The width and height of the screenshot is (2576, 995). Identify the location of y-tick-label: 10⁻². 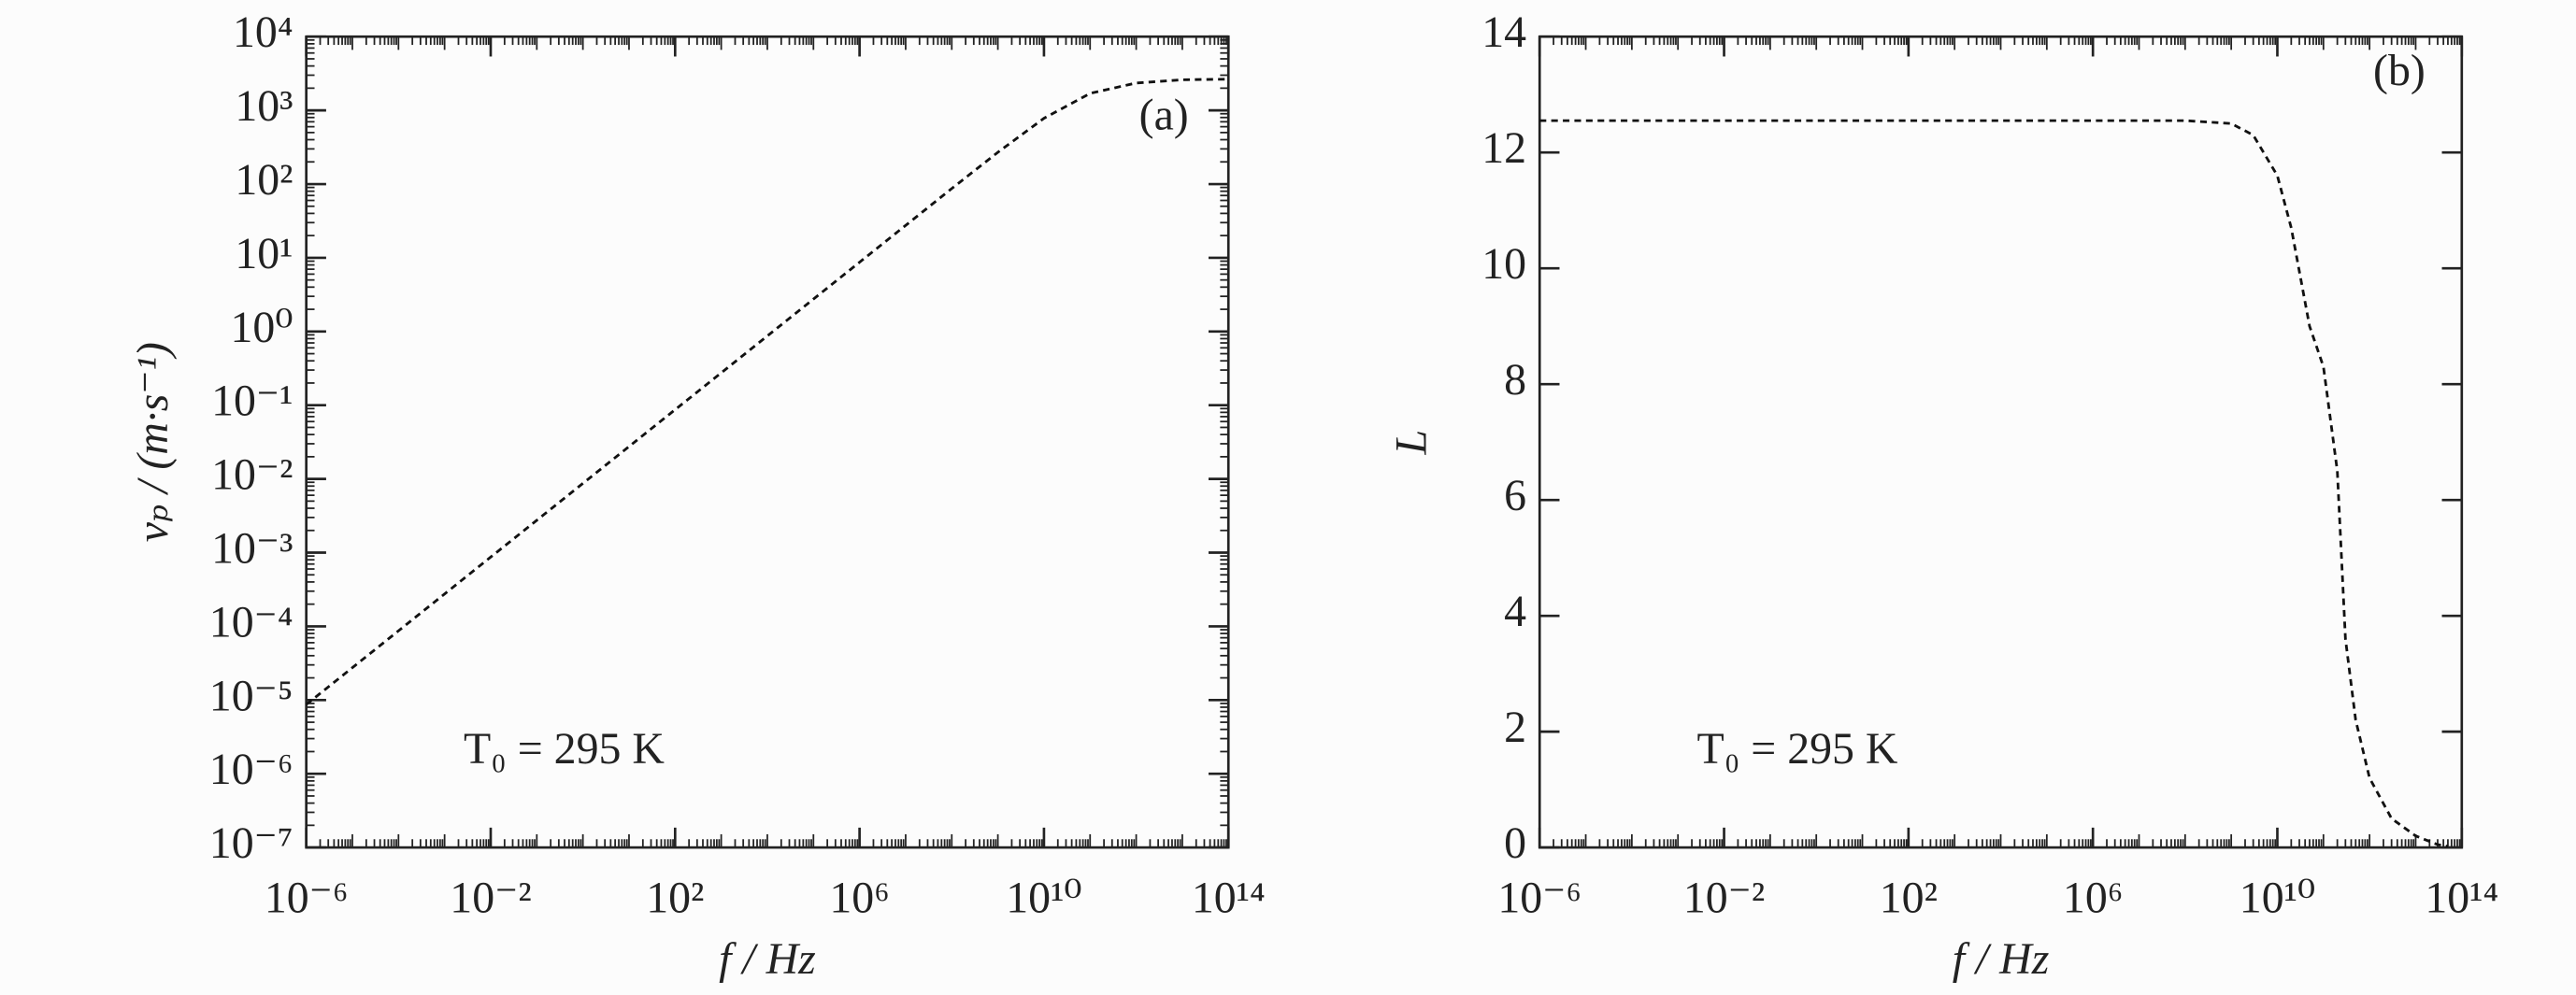
(252, 475).